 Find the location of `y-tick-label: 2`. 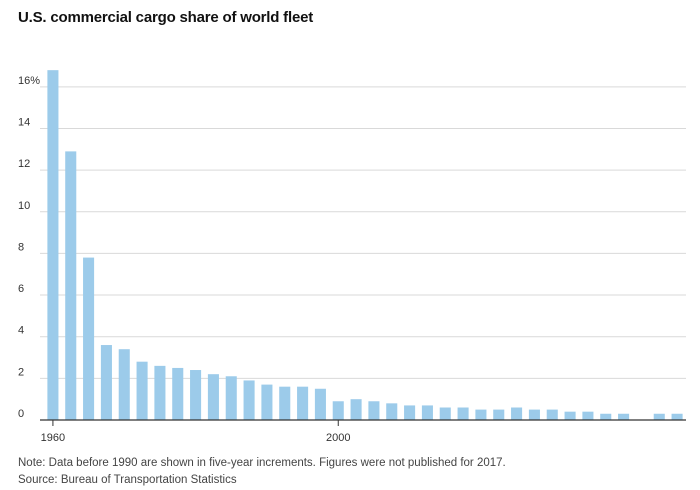

y-tick-label: 2 is located at coordinates (21, 372).